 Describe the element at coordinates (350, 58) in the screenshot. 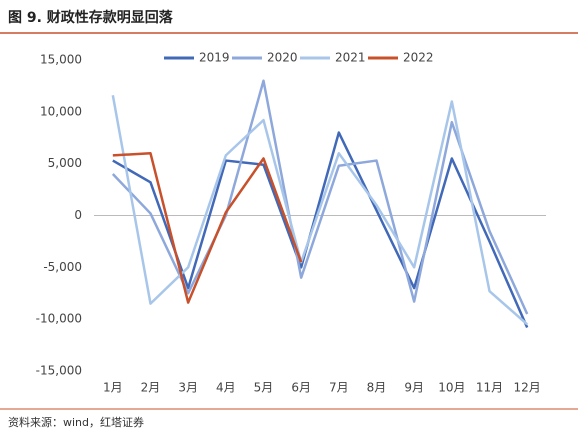

I see `legend-label: 2021` at that location.